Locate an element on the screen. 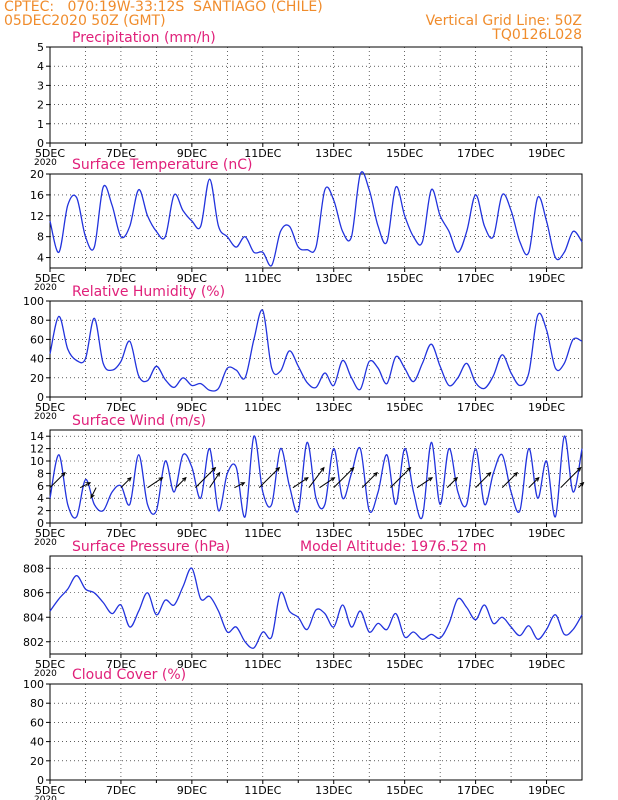  y-tick-label: 6 is located at coordinates (40, 486).